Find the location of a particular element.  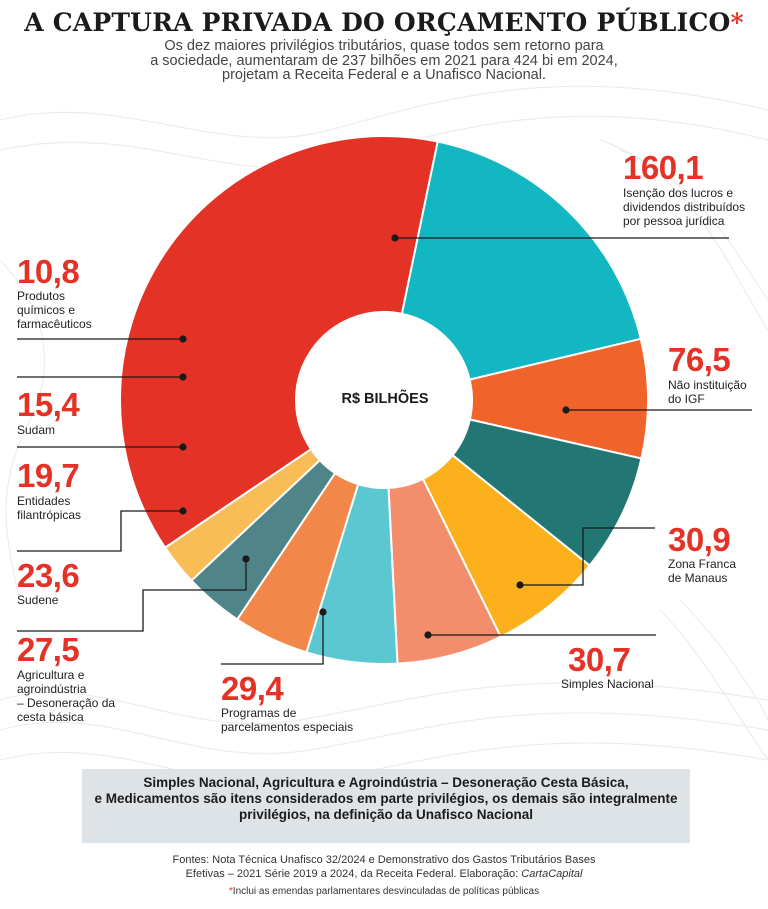

label-line: por pessoa jurídica is located at coordinates (674, 221).